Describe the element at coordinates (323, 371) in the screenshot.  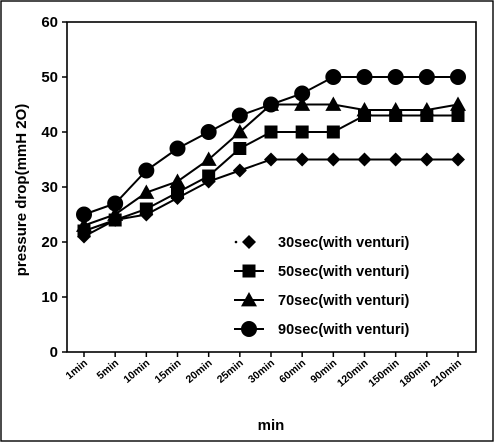
I see `x-tick-label: 90min` at that location.